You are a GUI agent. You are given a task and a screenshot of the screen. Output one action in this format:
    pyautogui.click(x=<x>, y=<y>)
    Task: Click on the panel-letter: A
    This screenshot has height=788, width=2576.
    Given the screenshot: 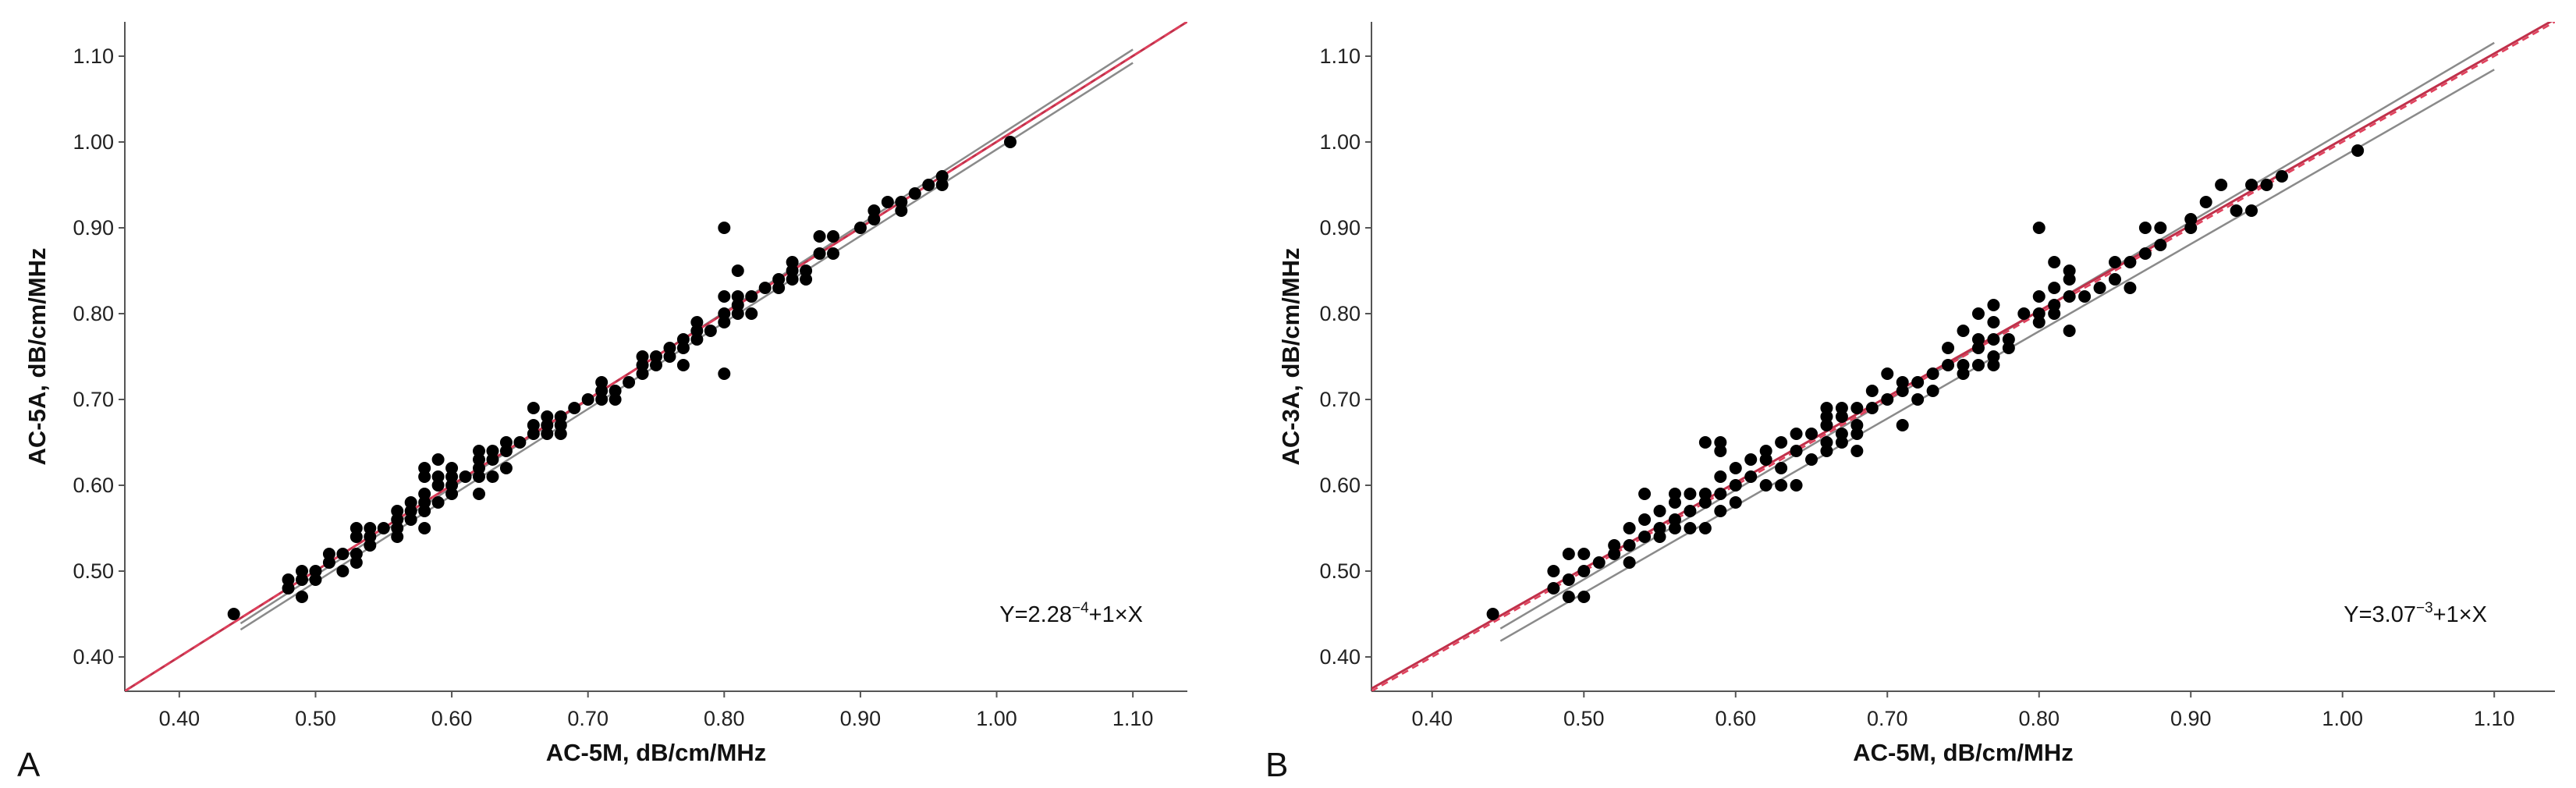 What is the action you would take?
    pyautogui.click(x=29, y=765)
    